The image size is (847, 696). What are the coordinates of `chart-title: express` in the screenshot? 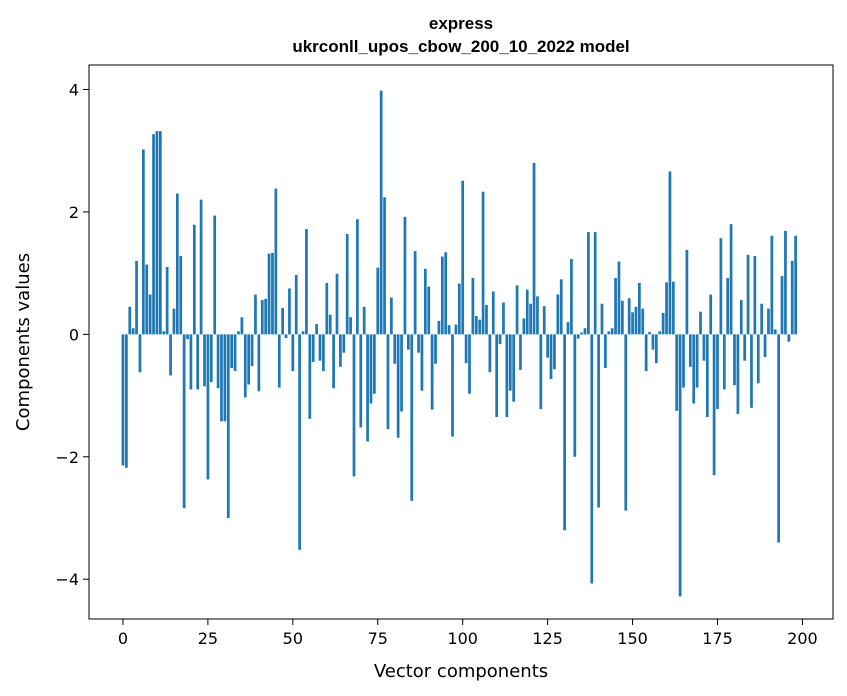 It's located at (461, 23).